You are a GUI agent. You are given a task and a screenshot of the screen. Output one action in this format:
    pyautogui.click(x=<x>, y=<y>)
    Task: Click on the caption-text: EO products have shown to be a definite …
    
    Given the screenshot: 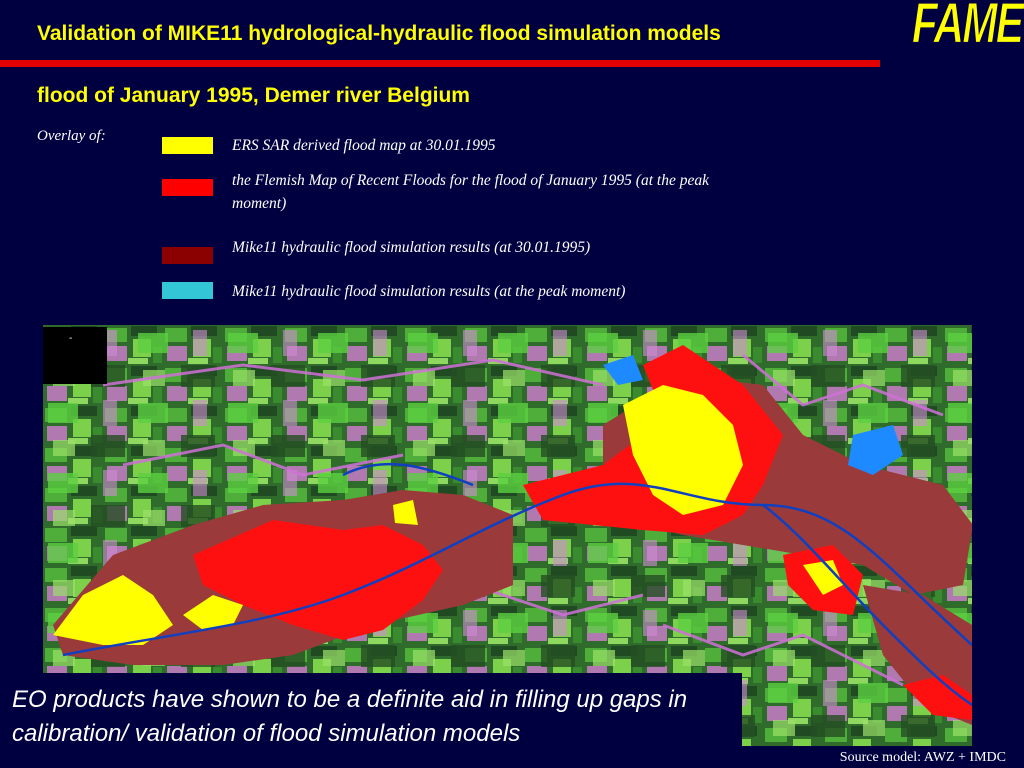 What is the action you would take?
    pyautogui.click(x=350, y=716)
    